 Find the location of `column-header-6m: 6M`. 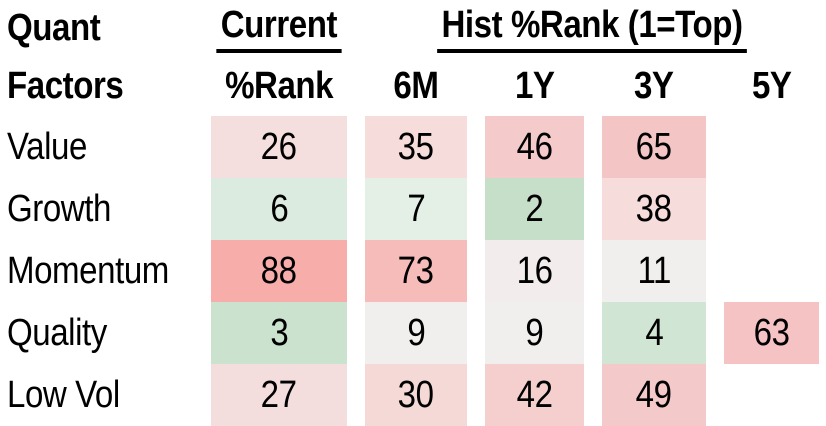

column-header-6m: 6M is located at coordinates (416, 86).